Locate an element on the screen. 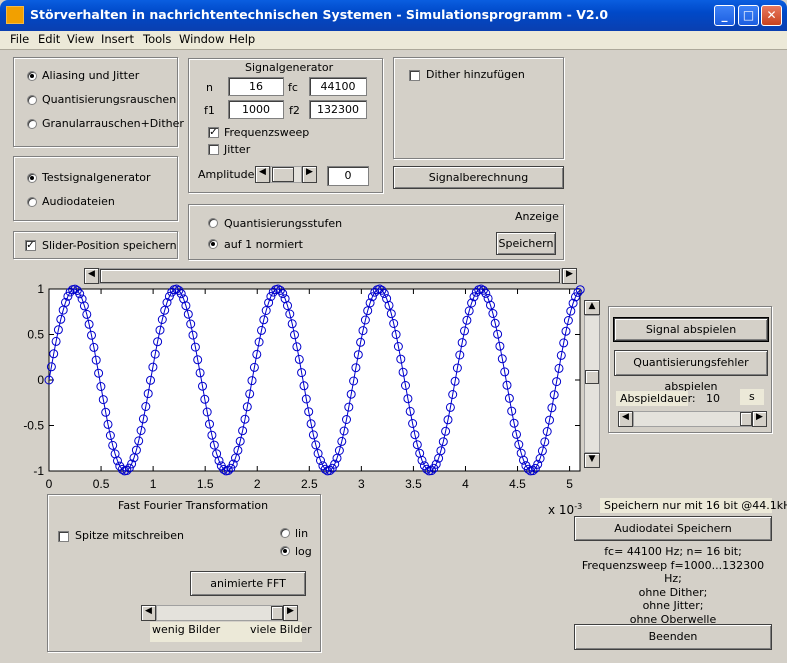  fft-speed-slider-thumb is located at coordinates (277, 613).